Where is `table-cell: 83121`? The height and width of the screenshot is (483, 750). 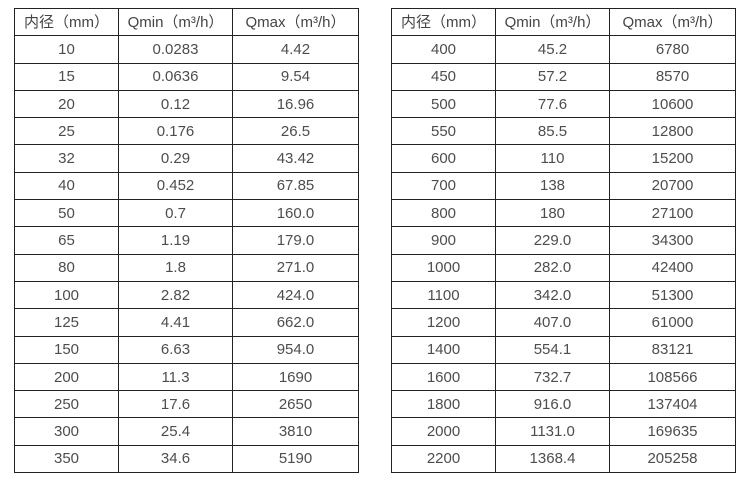 table-cell: 83121 is located at coordinates (672, 349).